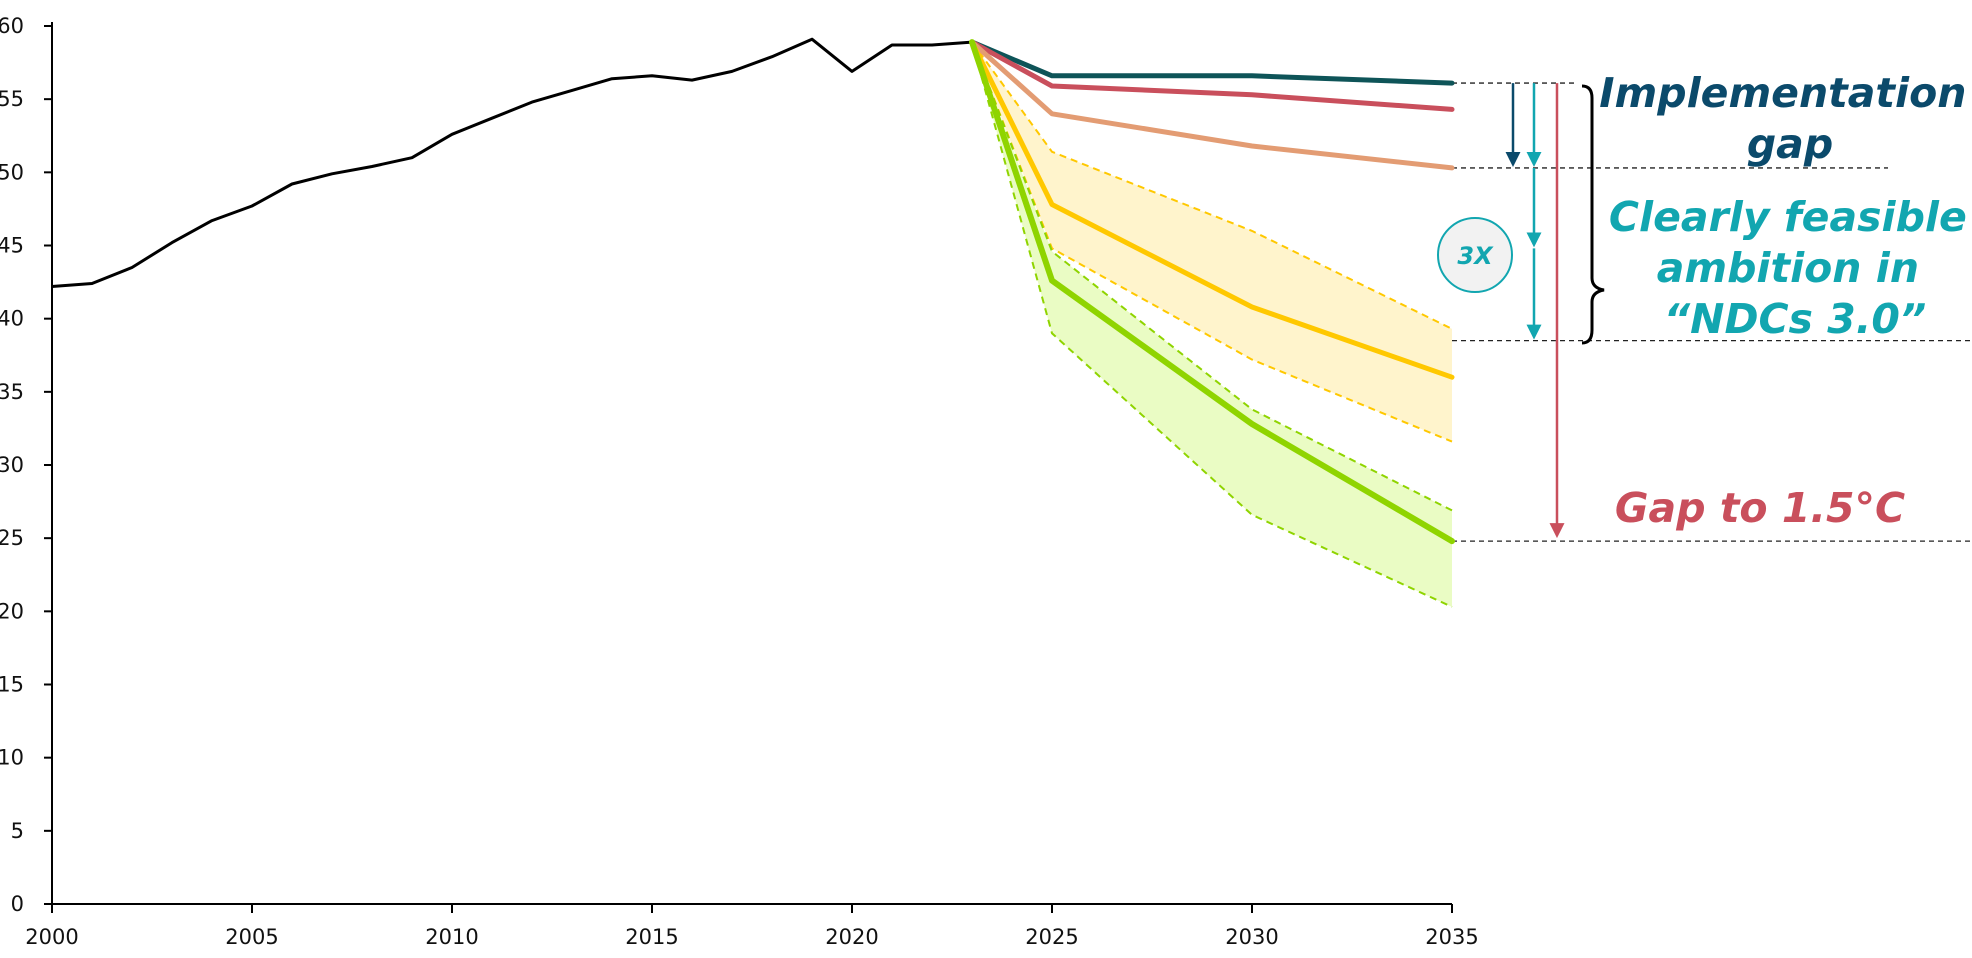 This screenshot has height=958, width=1972. What do you see at coordinates (1051, 937) in the screenshot?
I see `x-tick-label-2025: 2025` at bounding box center [1051, 937].